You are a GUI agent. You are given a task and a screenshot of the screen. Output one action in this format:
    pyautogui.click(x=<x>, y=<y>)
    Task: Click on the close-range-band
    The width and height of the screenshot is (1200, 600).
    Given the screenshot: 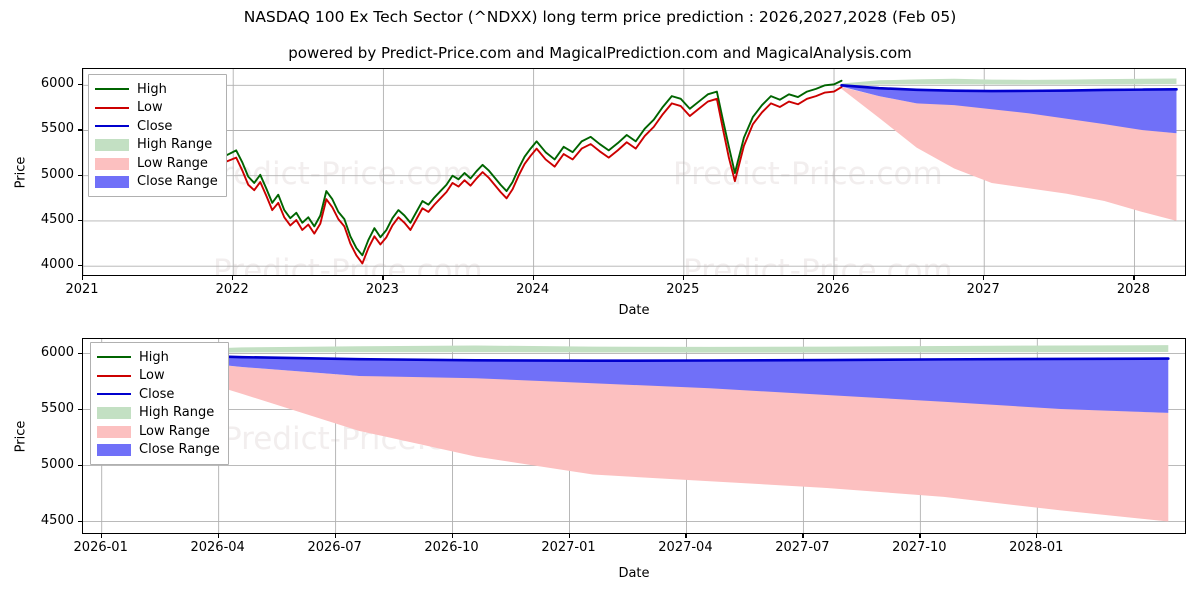 What is the action you would take?
    pyautogui.click(x=1009, y=109)
    